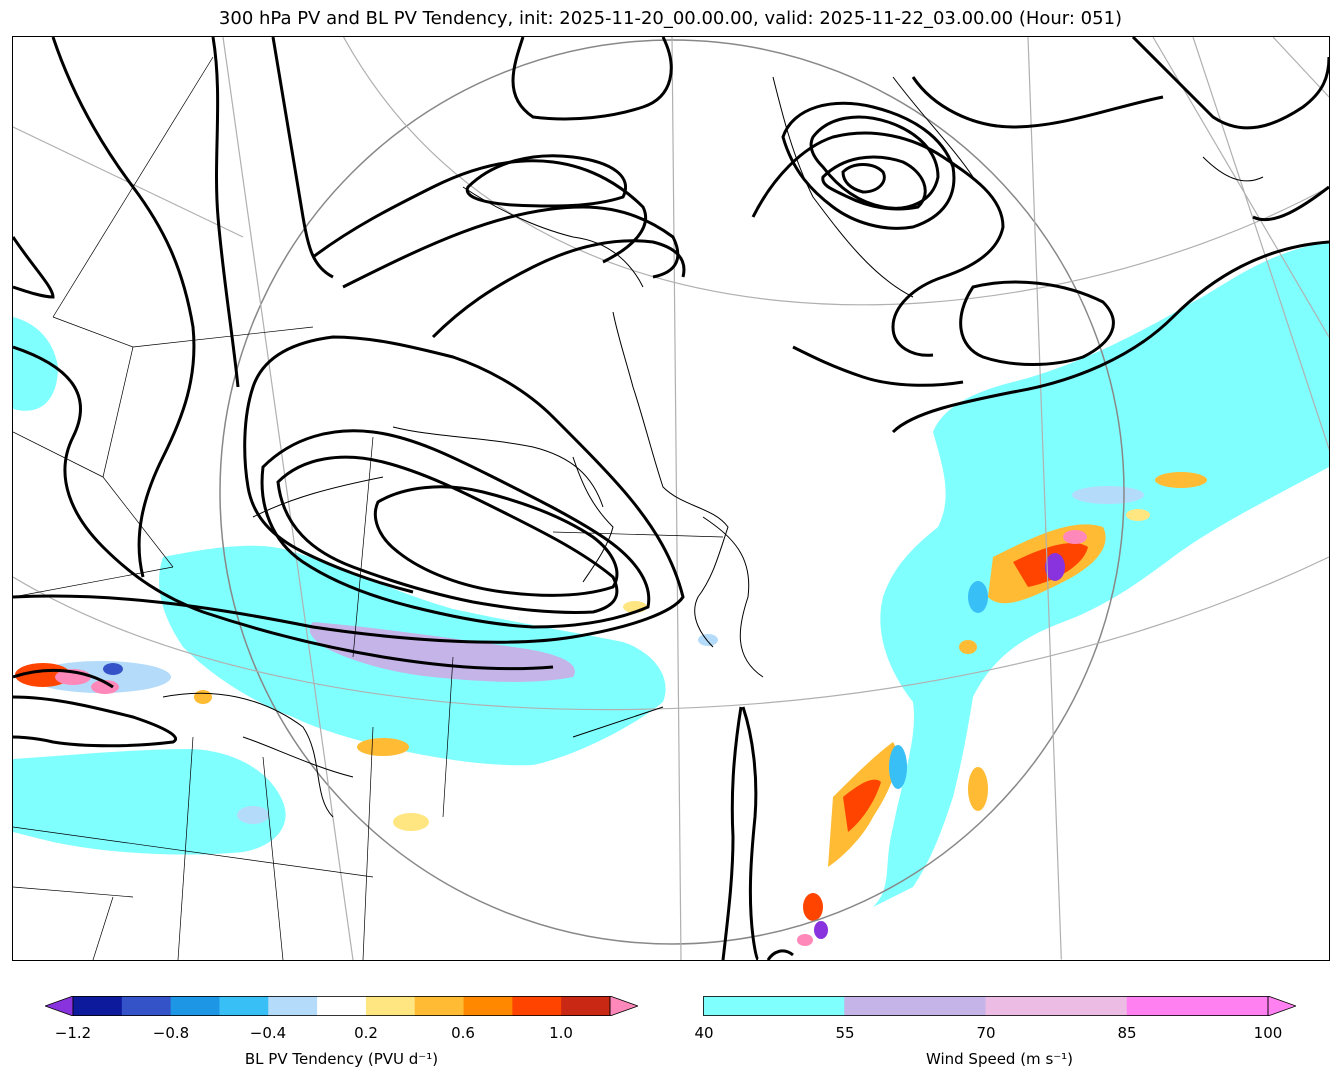 This screenshot has height=1084, width=1341. Describe the element at coordinates (561, 1033) in the screenshot. I see `pv-tick-6: 1.0` at that location.